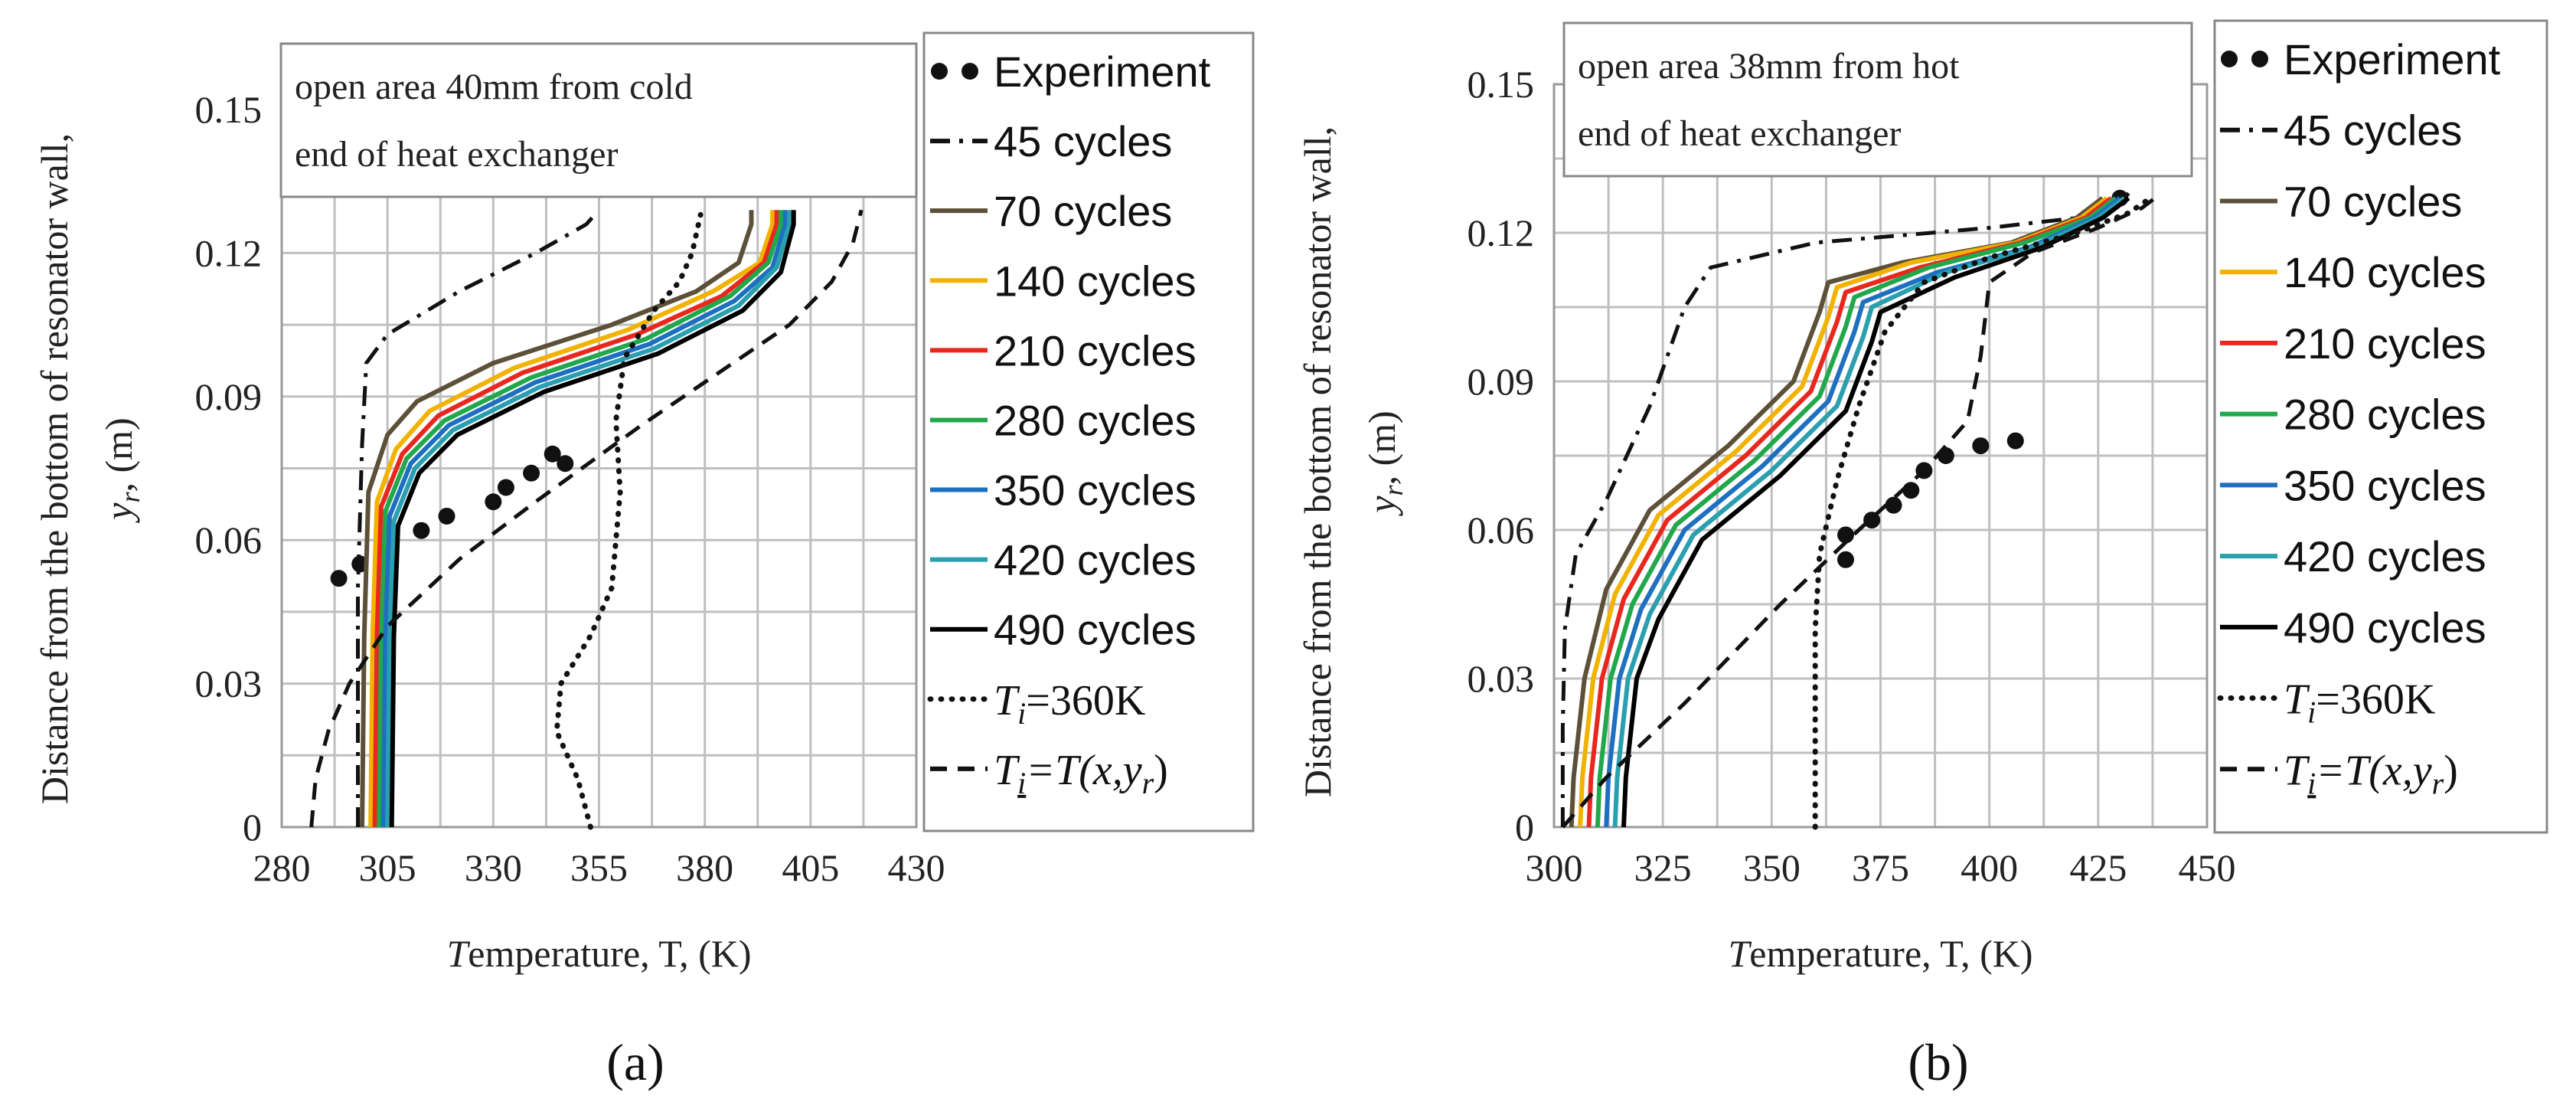  What do you see at coordinates (2098, 867) in the screenshot?
I see `x-tick-label: 425` at bounding box center [2098, 867].